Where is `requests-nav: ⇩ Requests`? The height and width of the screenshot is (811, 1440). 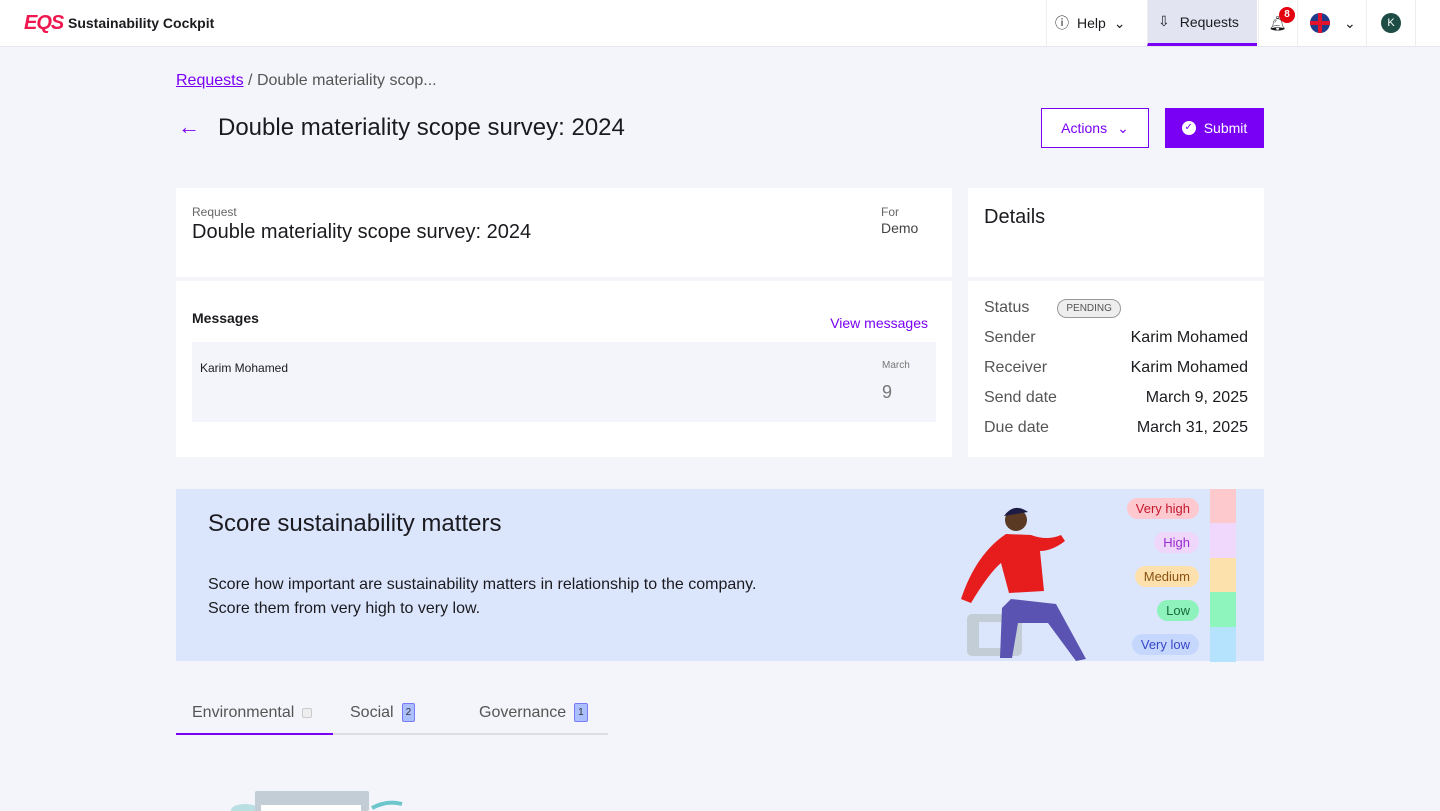 requests-nav: ⇩ Requests is located at coordinates (1202, 23).